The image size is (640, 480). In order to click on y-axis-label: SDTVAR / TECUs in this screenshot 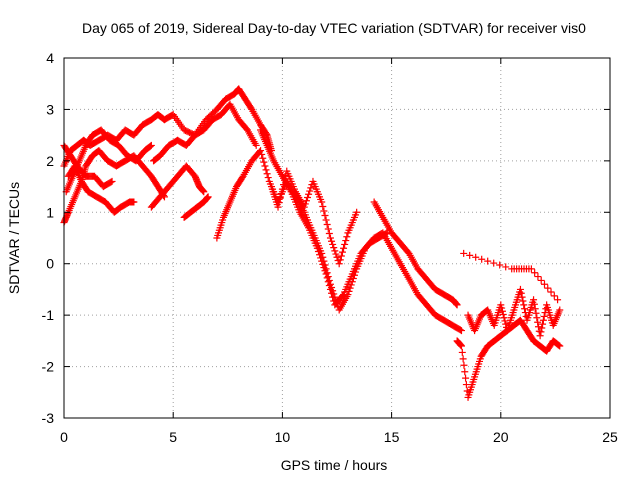, I will do `click(14, 238)`.